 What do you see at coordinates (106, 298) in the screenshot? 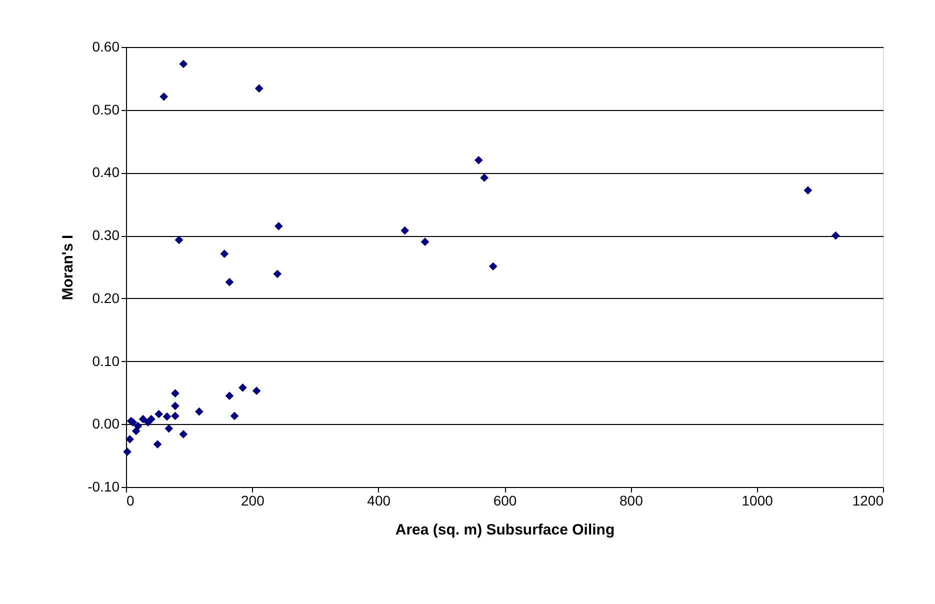
I see `y-tick-label: 0.20` at bounding box center [106, 298].